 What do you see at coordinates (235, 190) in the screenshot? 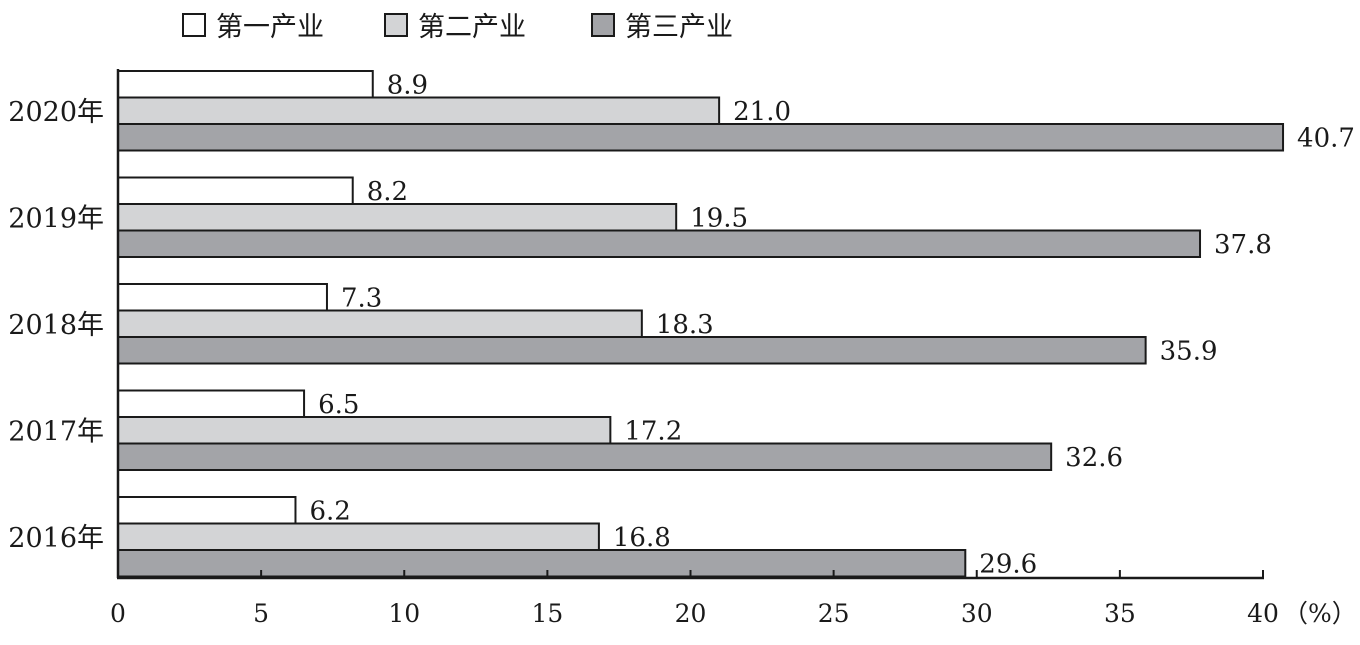
I see `bar-2019年-第一产业` at bounding box center [235, 190].